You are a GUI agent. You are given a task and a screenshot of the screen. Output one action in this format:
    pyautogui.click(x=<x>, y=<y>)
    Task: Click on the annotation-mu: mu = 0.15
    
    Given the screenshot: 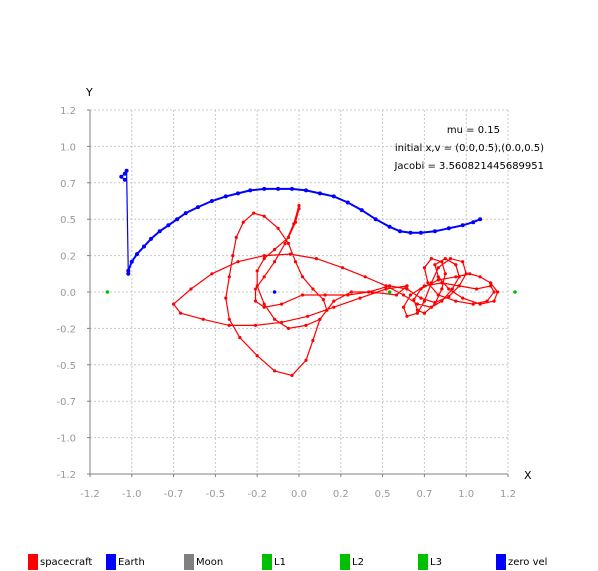 What is the action you would take?
    pyautogui.click(x=473, y=130)
    